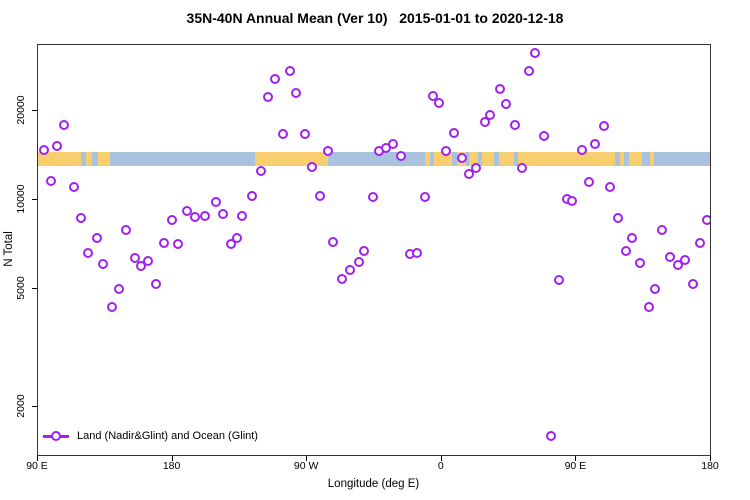  Describe the element at coordinates (373, 484) in the screenshot. I see `x-axis-label: Longitude (deg E)` at that location.